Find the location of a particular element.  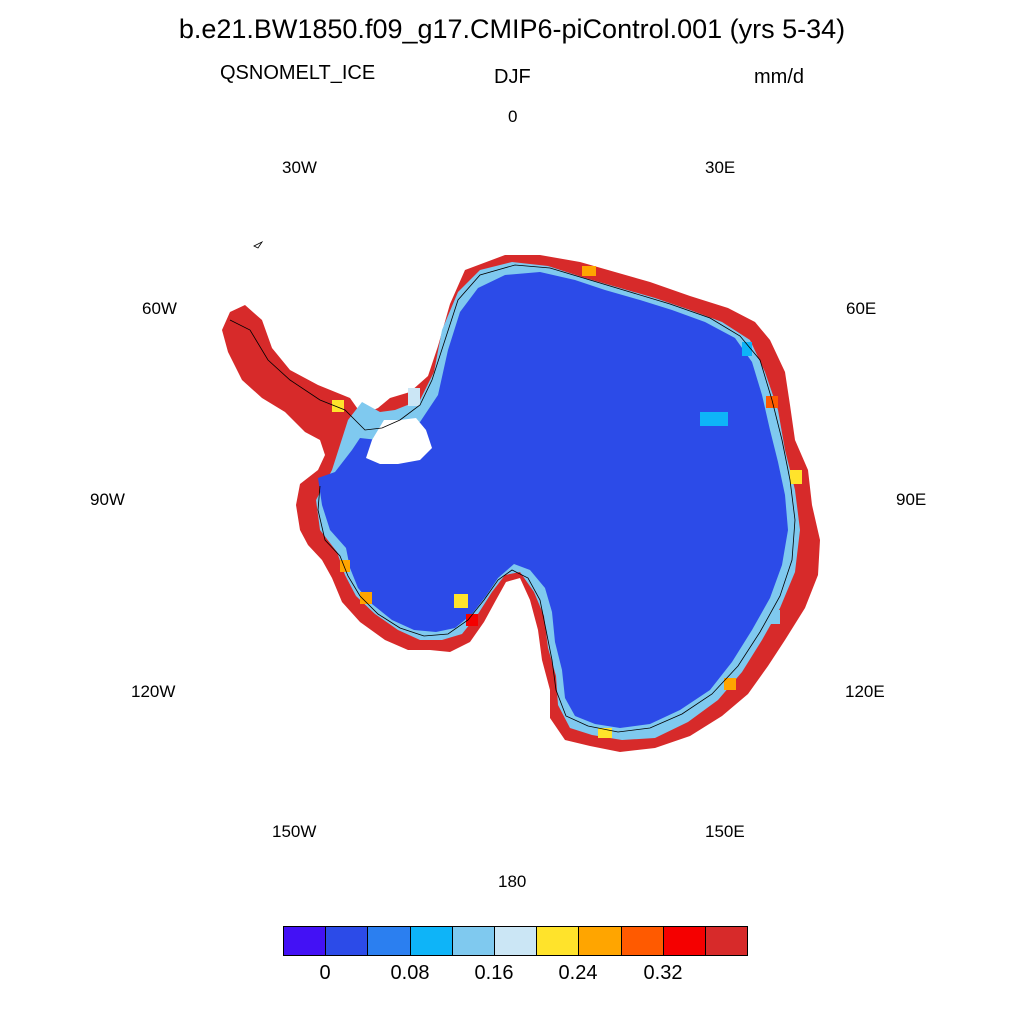

lon-label-120e: 120E is located at coordinates (865, 691).